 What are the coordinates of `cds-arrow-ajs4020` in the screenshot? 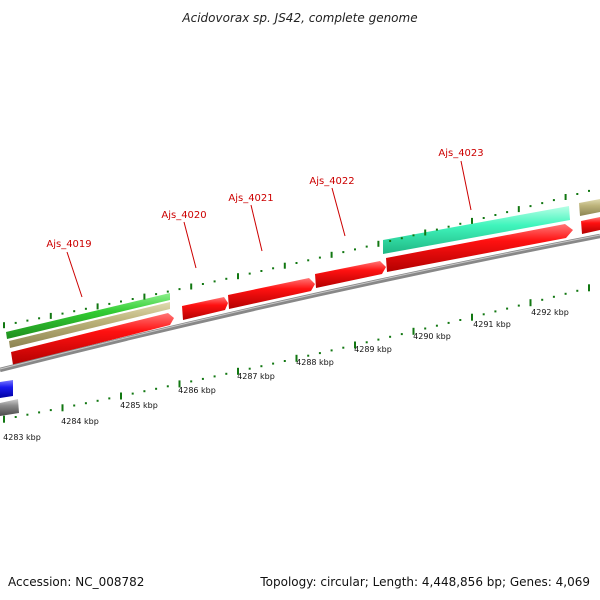 It's located at (205, 308).